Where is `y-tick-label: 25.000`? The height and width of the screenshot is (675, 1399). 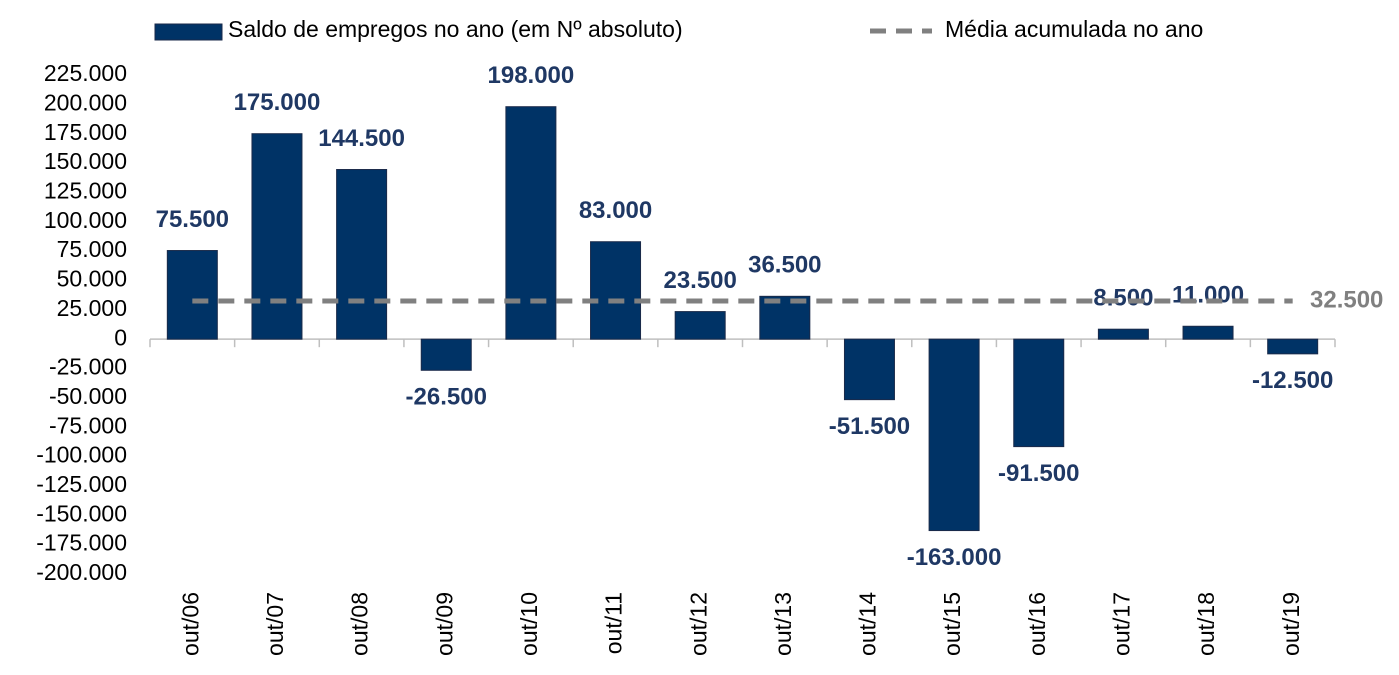 y-tick-label: 25.000 is located at coordinates (92, 308).